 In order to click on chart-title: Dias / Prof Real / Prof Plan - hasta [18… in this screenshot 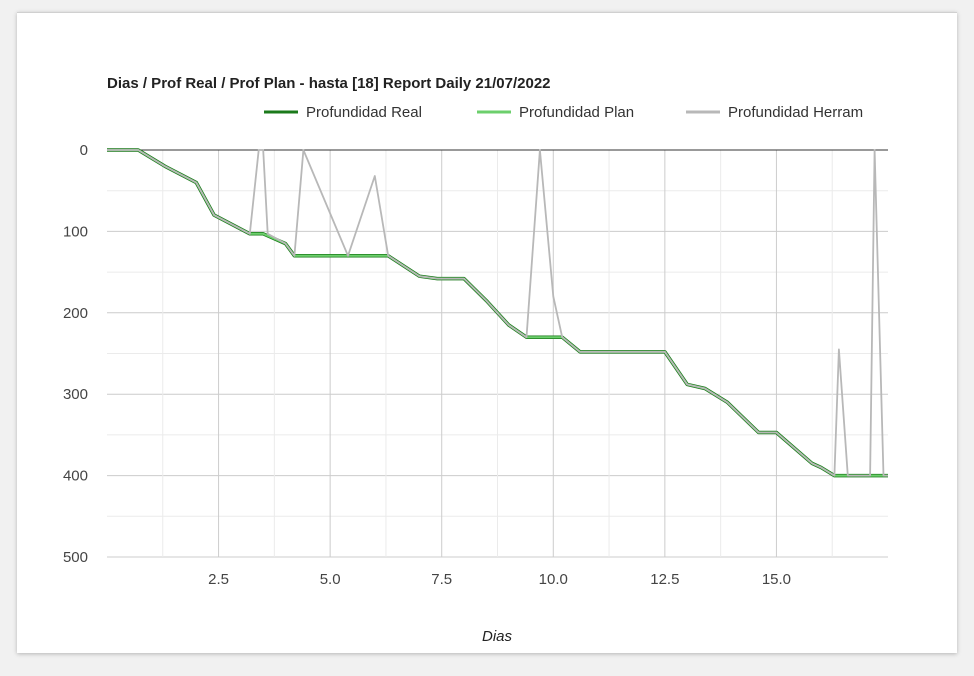, I will do `click(329, 83)`.